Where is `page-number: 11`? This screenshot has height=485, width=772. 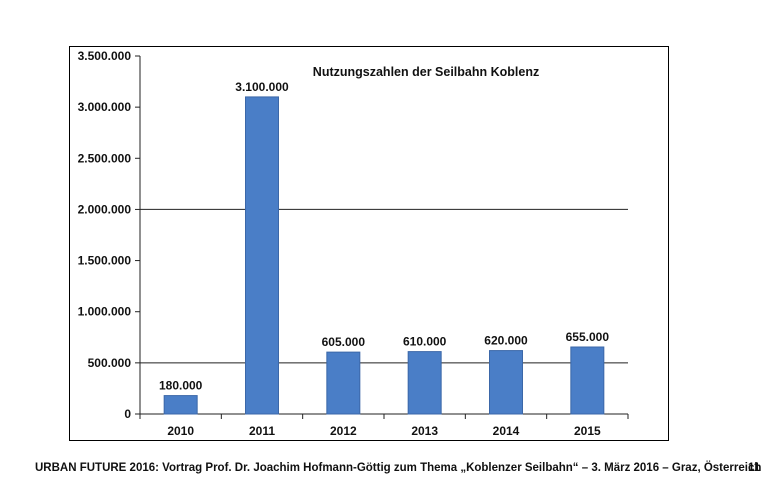 page-number: 11 is located at coordinates (754, 468).